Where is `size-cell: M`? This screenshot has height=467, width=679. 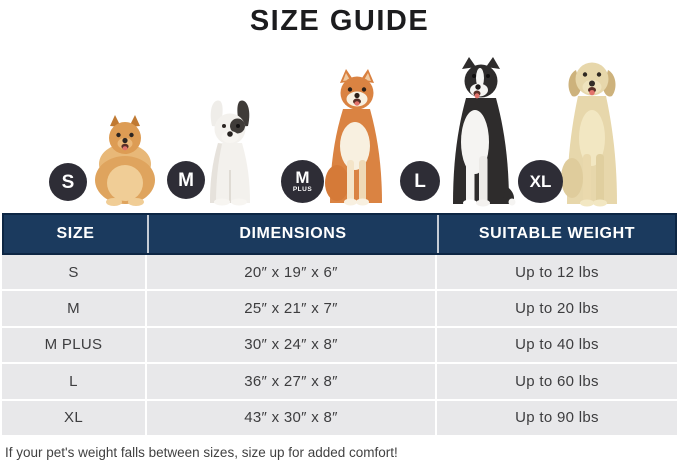
size-cell: M is located at coordinates (73, 309).